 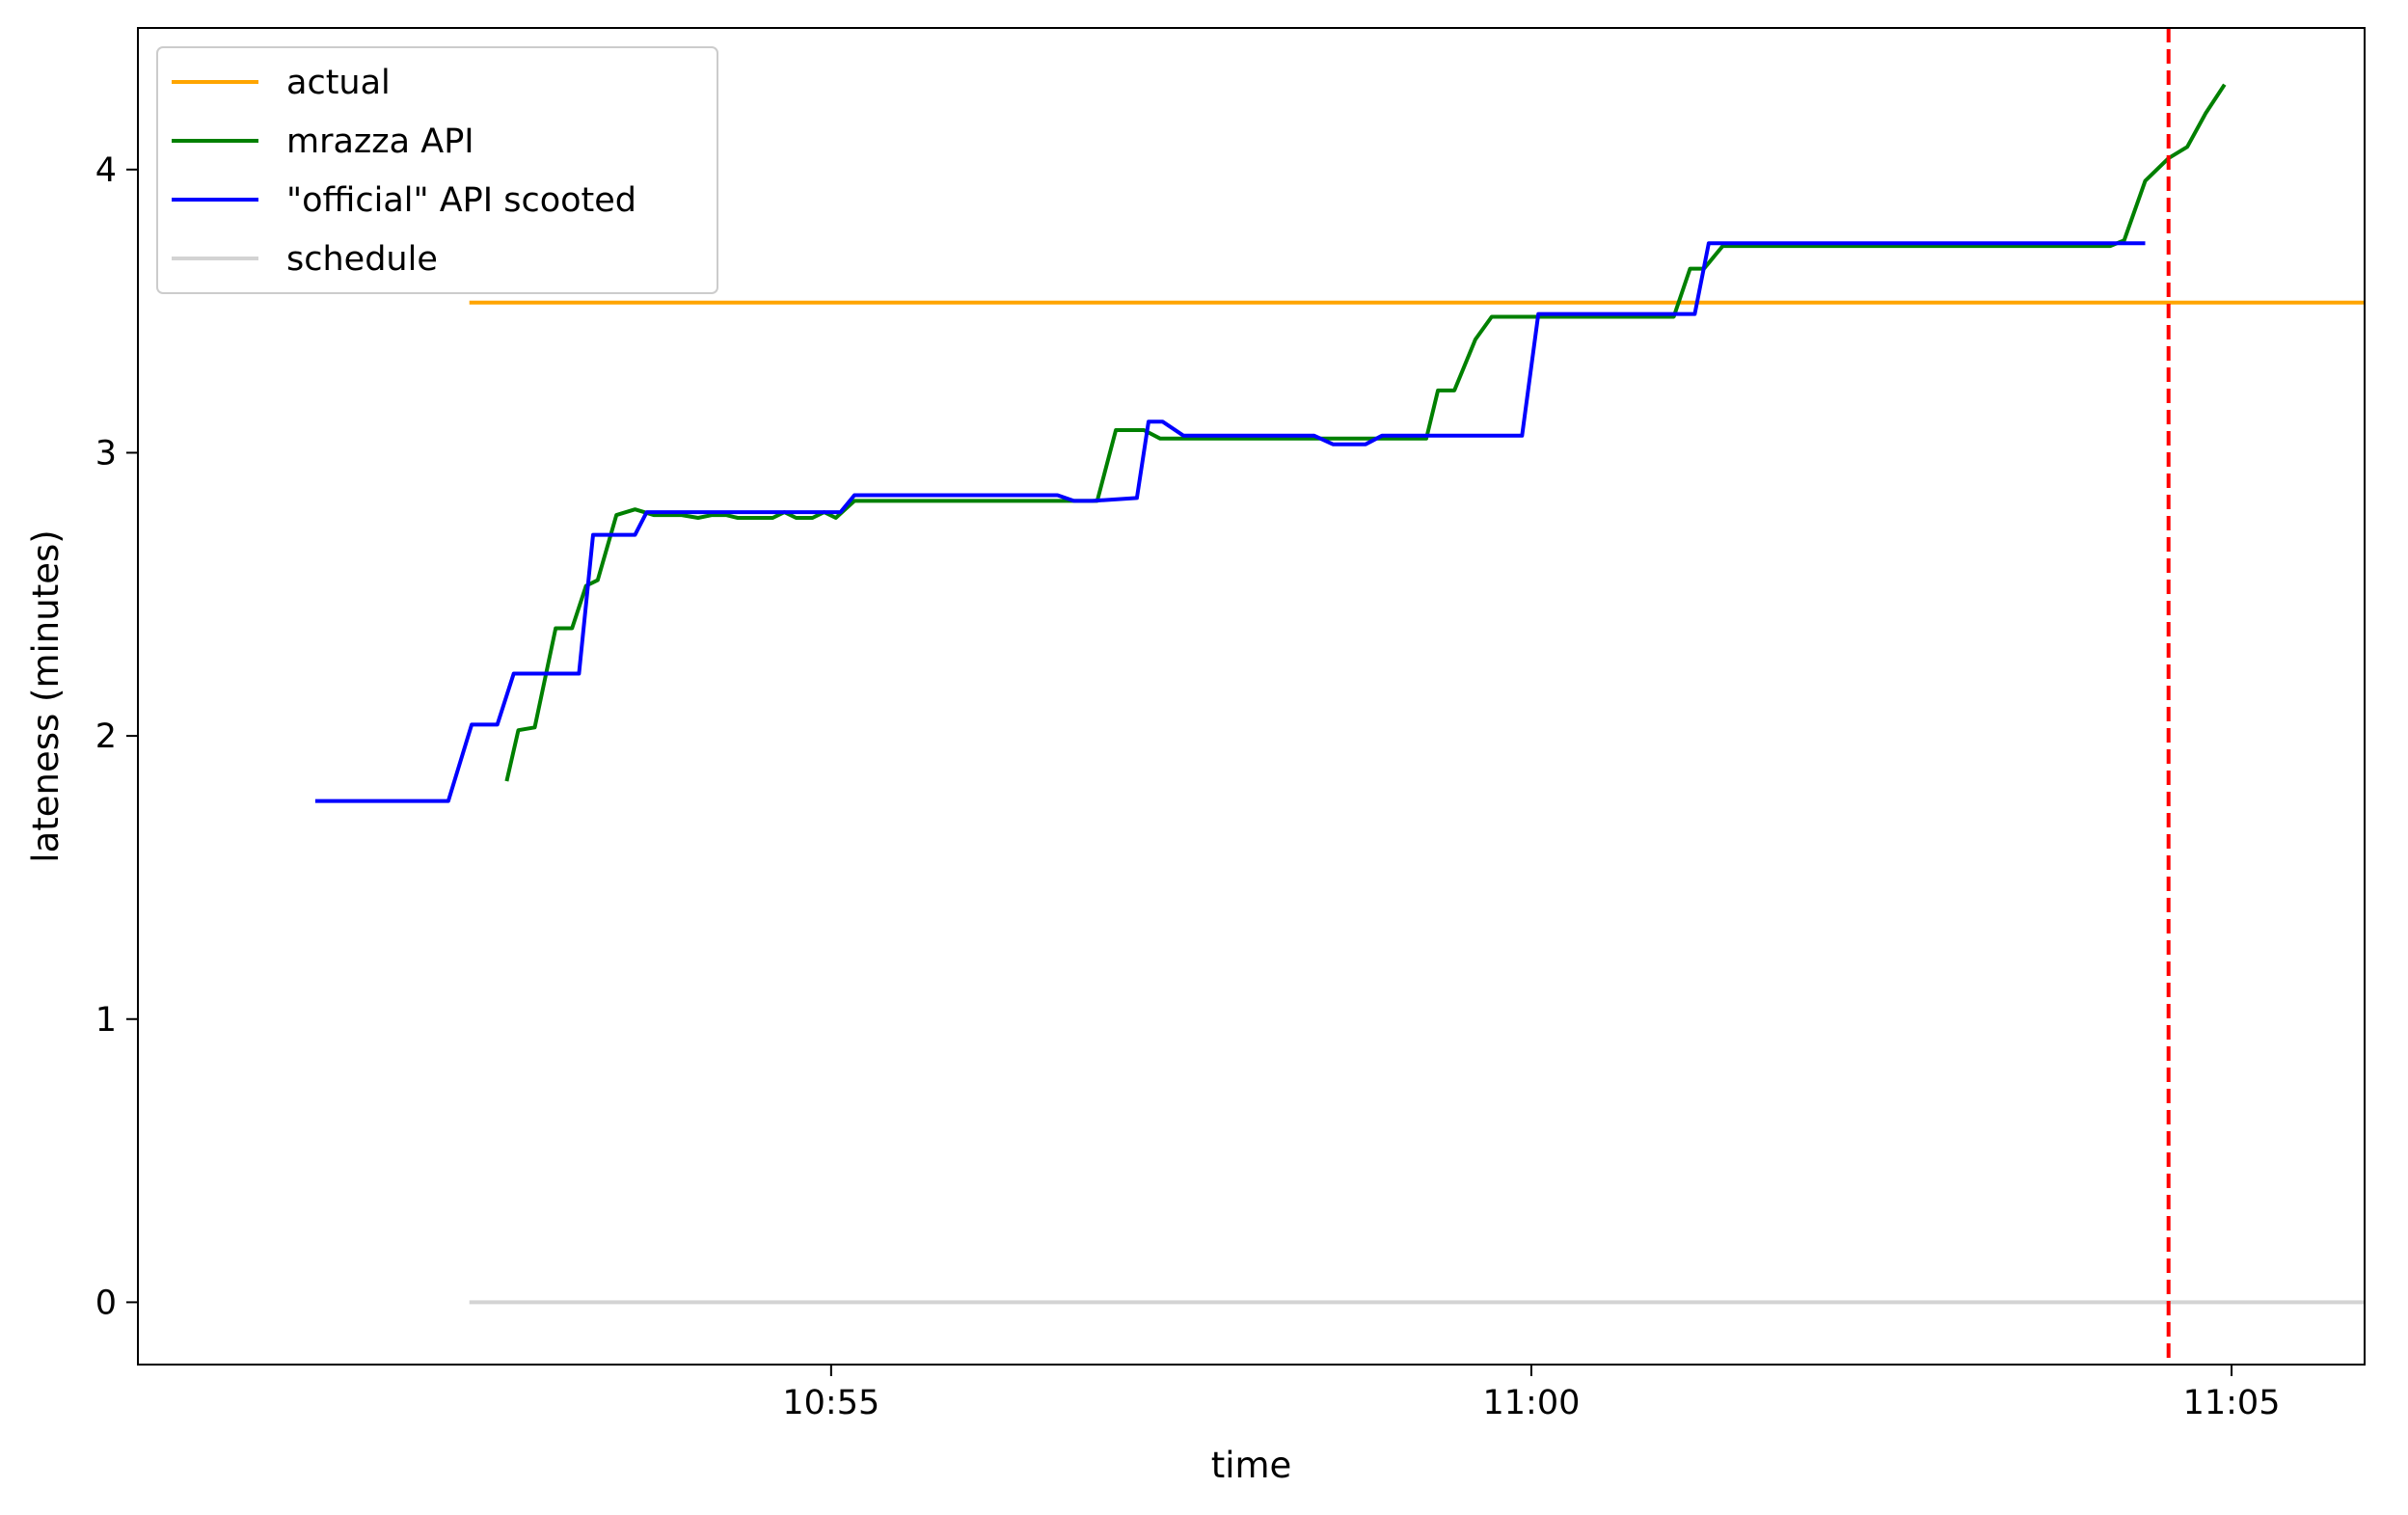 I want to click on x-tick-label: 11:05, so click(x=2232, y=1403).